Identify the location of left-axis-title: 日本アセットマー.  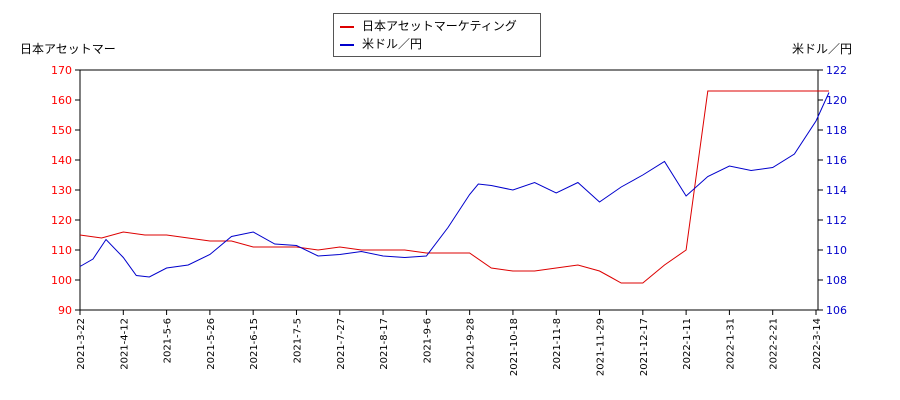
(68, 49).